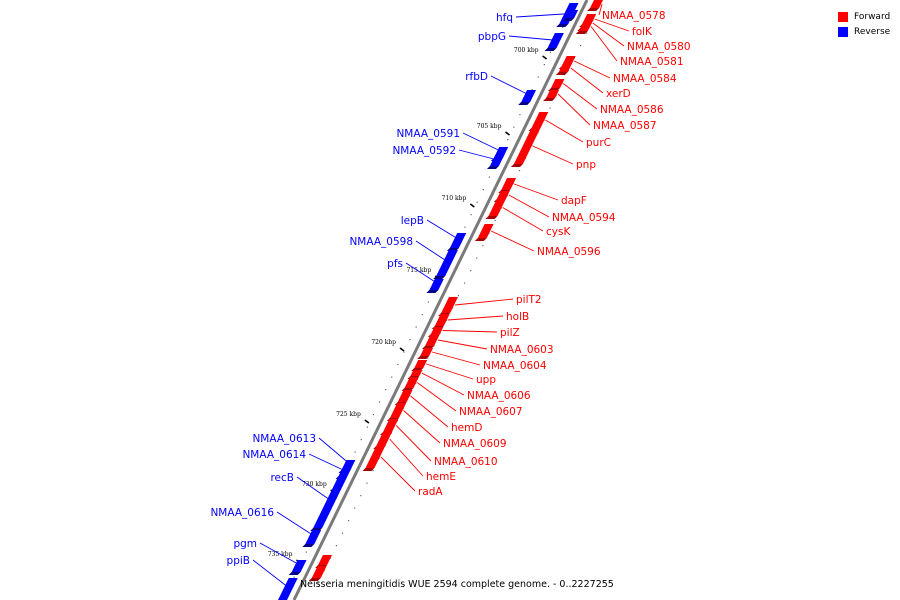 The width and height of the screenshot is (900, 600). I want to click on gene-label-reverse: hfq, so click(504, 18).